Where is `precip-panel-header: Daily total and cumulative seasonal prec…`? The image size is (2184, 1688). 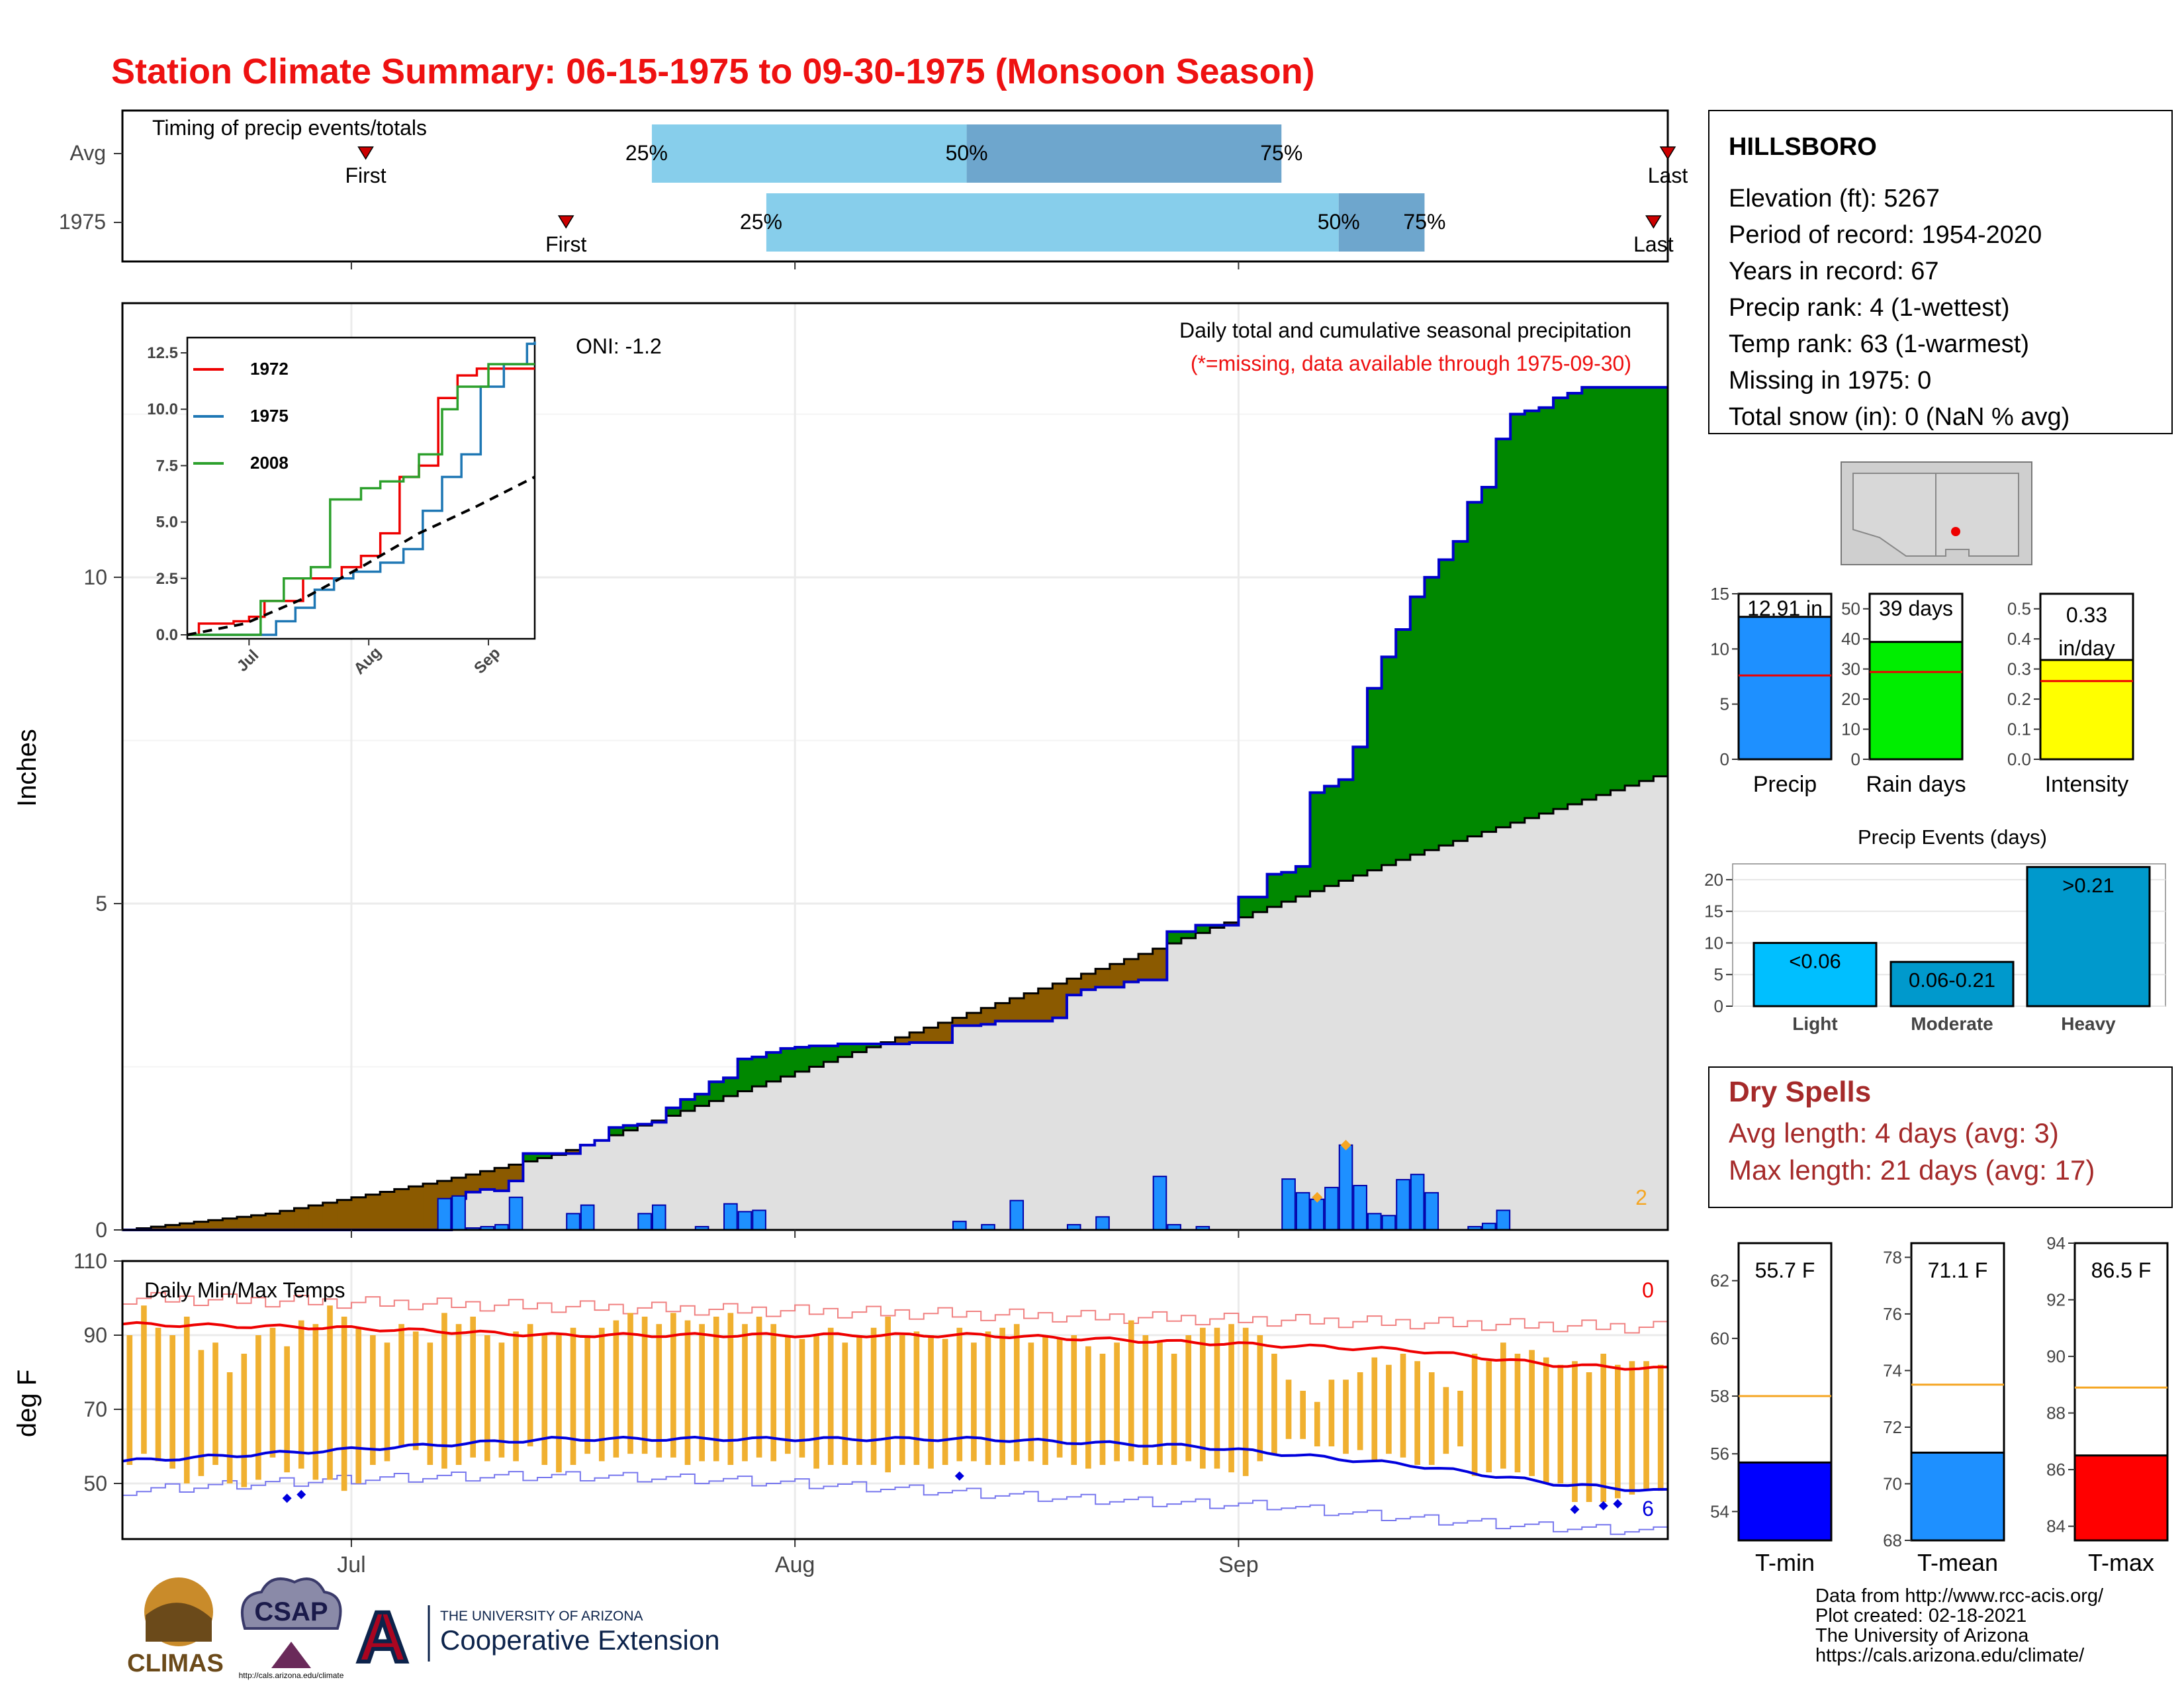 precip-panel-header: Daily total and cumulative seasonal prec… is located at coordinates (1405, 330).